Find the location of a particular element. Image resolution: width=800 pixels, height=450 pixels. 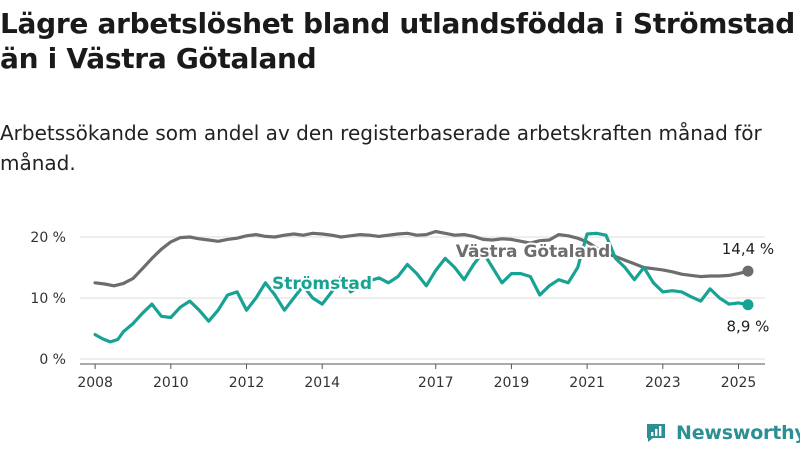

end-value-label-vastra-gotaland: 14,4 % is located at coordinates (748, 249).